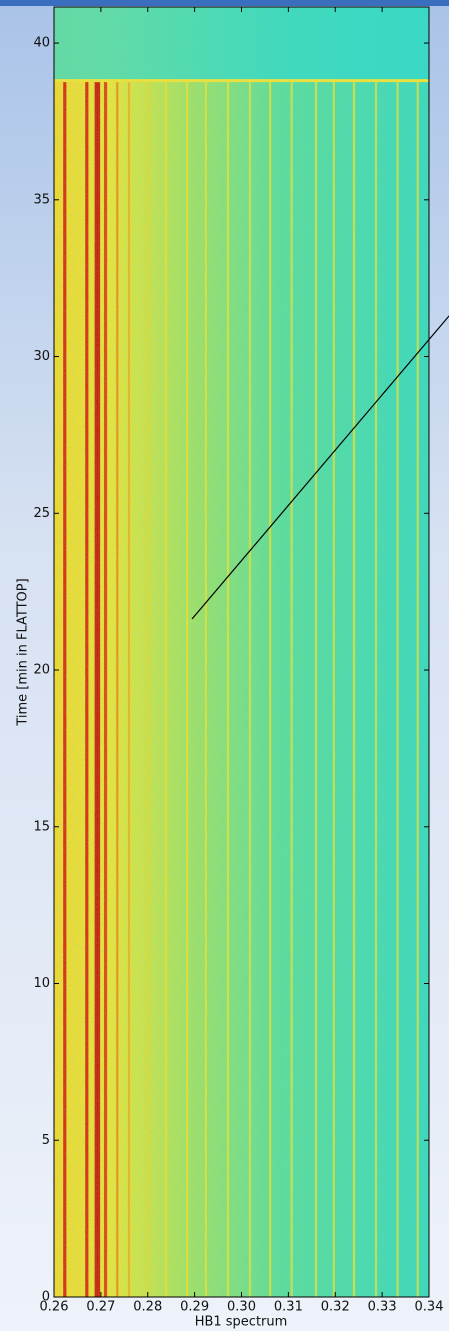  I want to click on post-signal-region, so click(241, 44).